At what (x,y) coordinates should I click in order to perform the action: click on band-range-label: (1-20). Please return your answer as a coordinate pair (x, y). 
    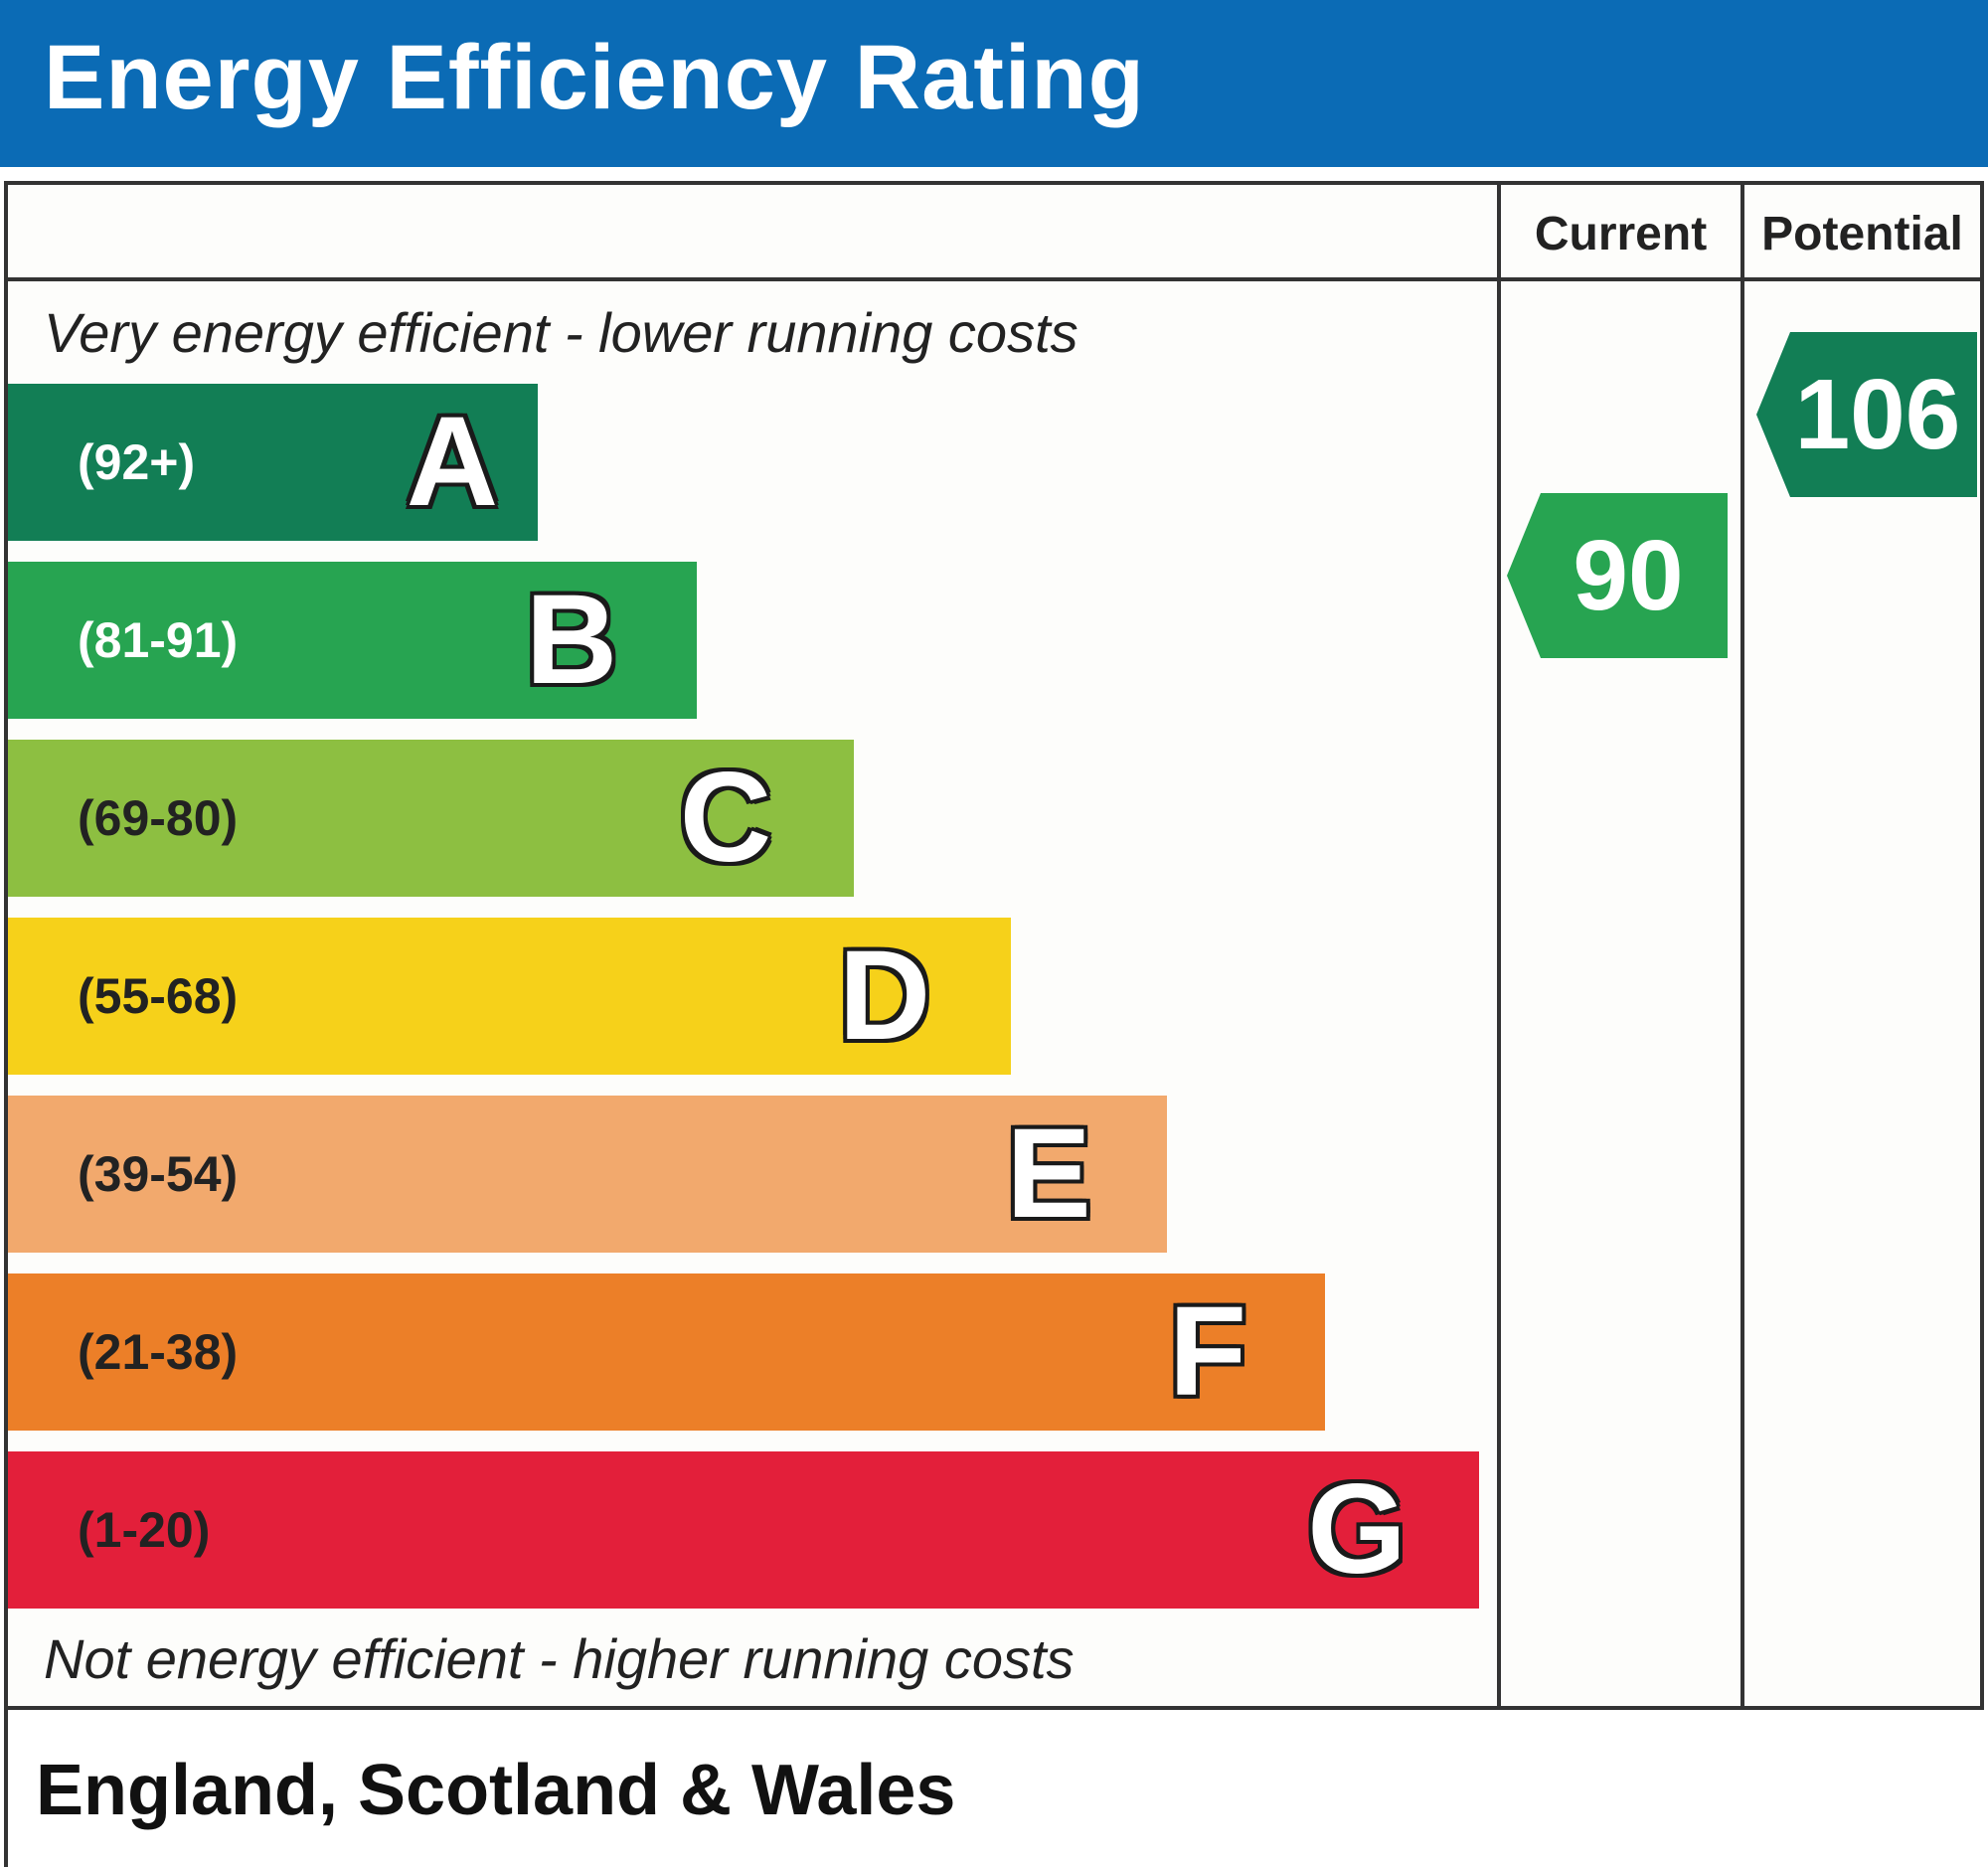
    Looking at the image, I should click on (144, 1530).